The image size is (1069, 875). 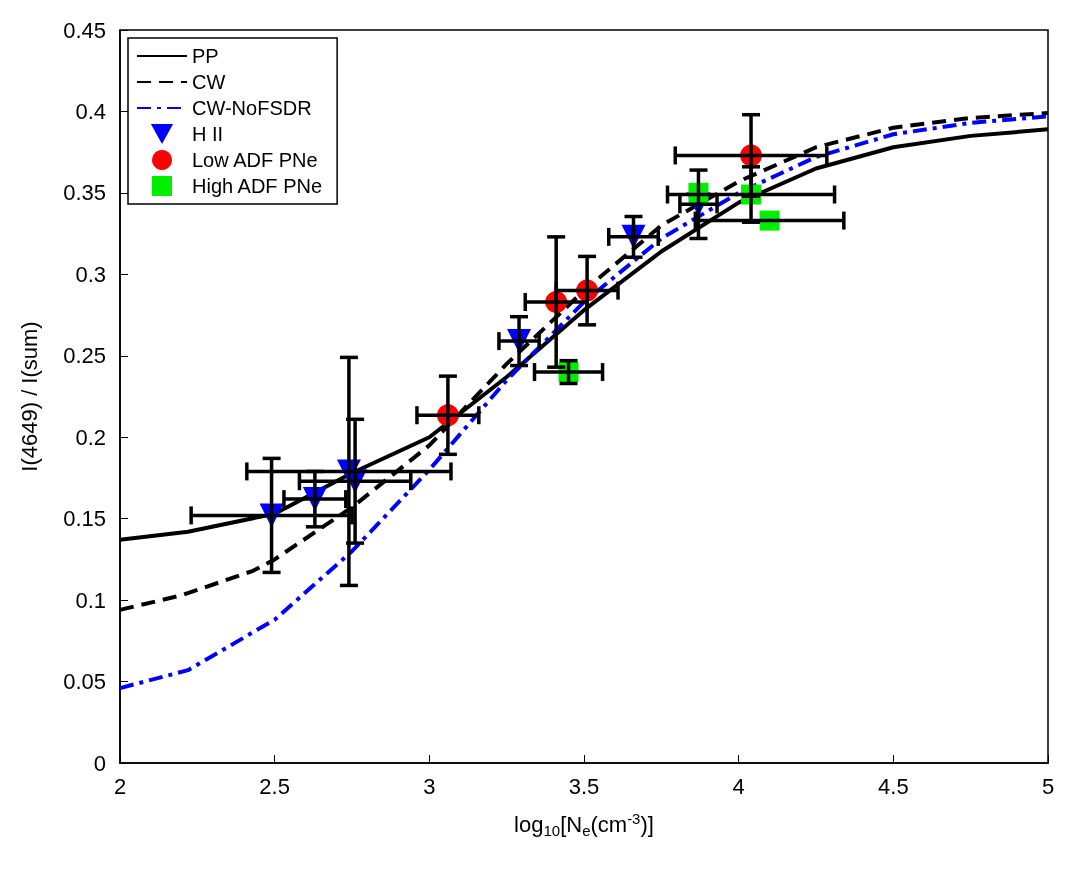 I want to click on legend-label: High ADF PNe, so click(x=257, y=186).